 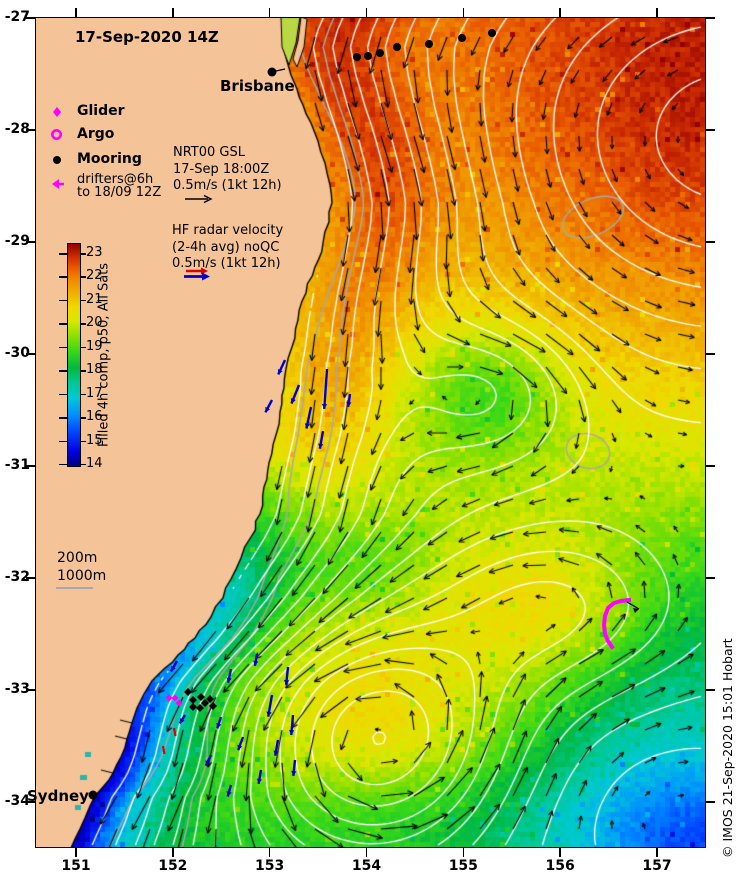 I want to click on x-axis-label: 157, so click(x=657, y=866).